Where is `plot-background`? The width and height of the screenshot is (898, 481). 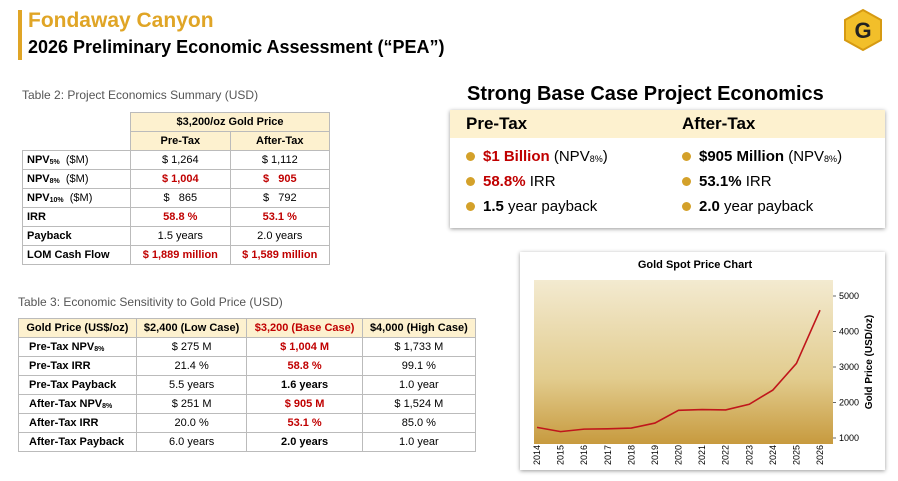 plot-background is located at coordinates (683, 362).